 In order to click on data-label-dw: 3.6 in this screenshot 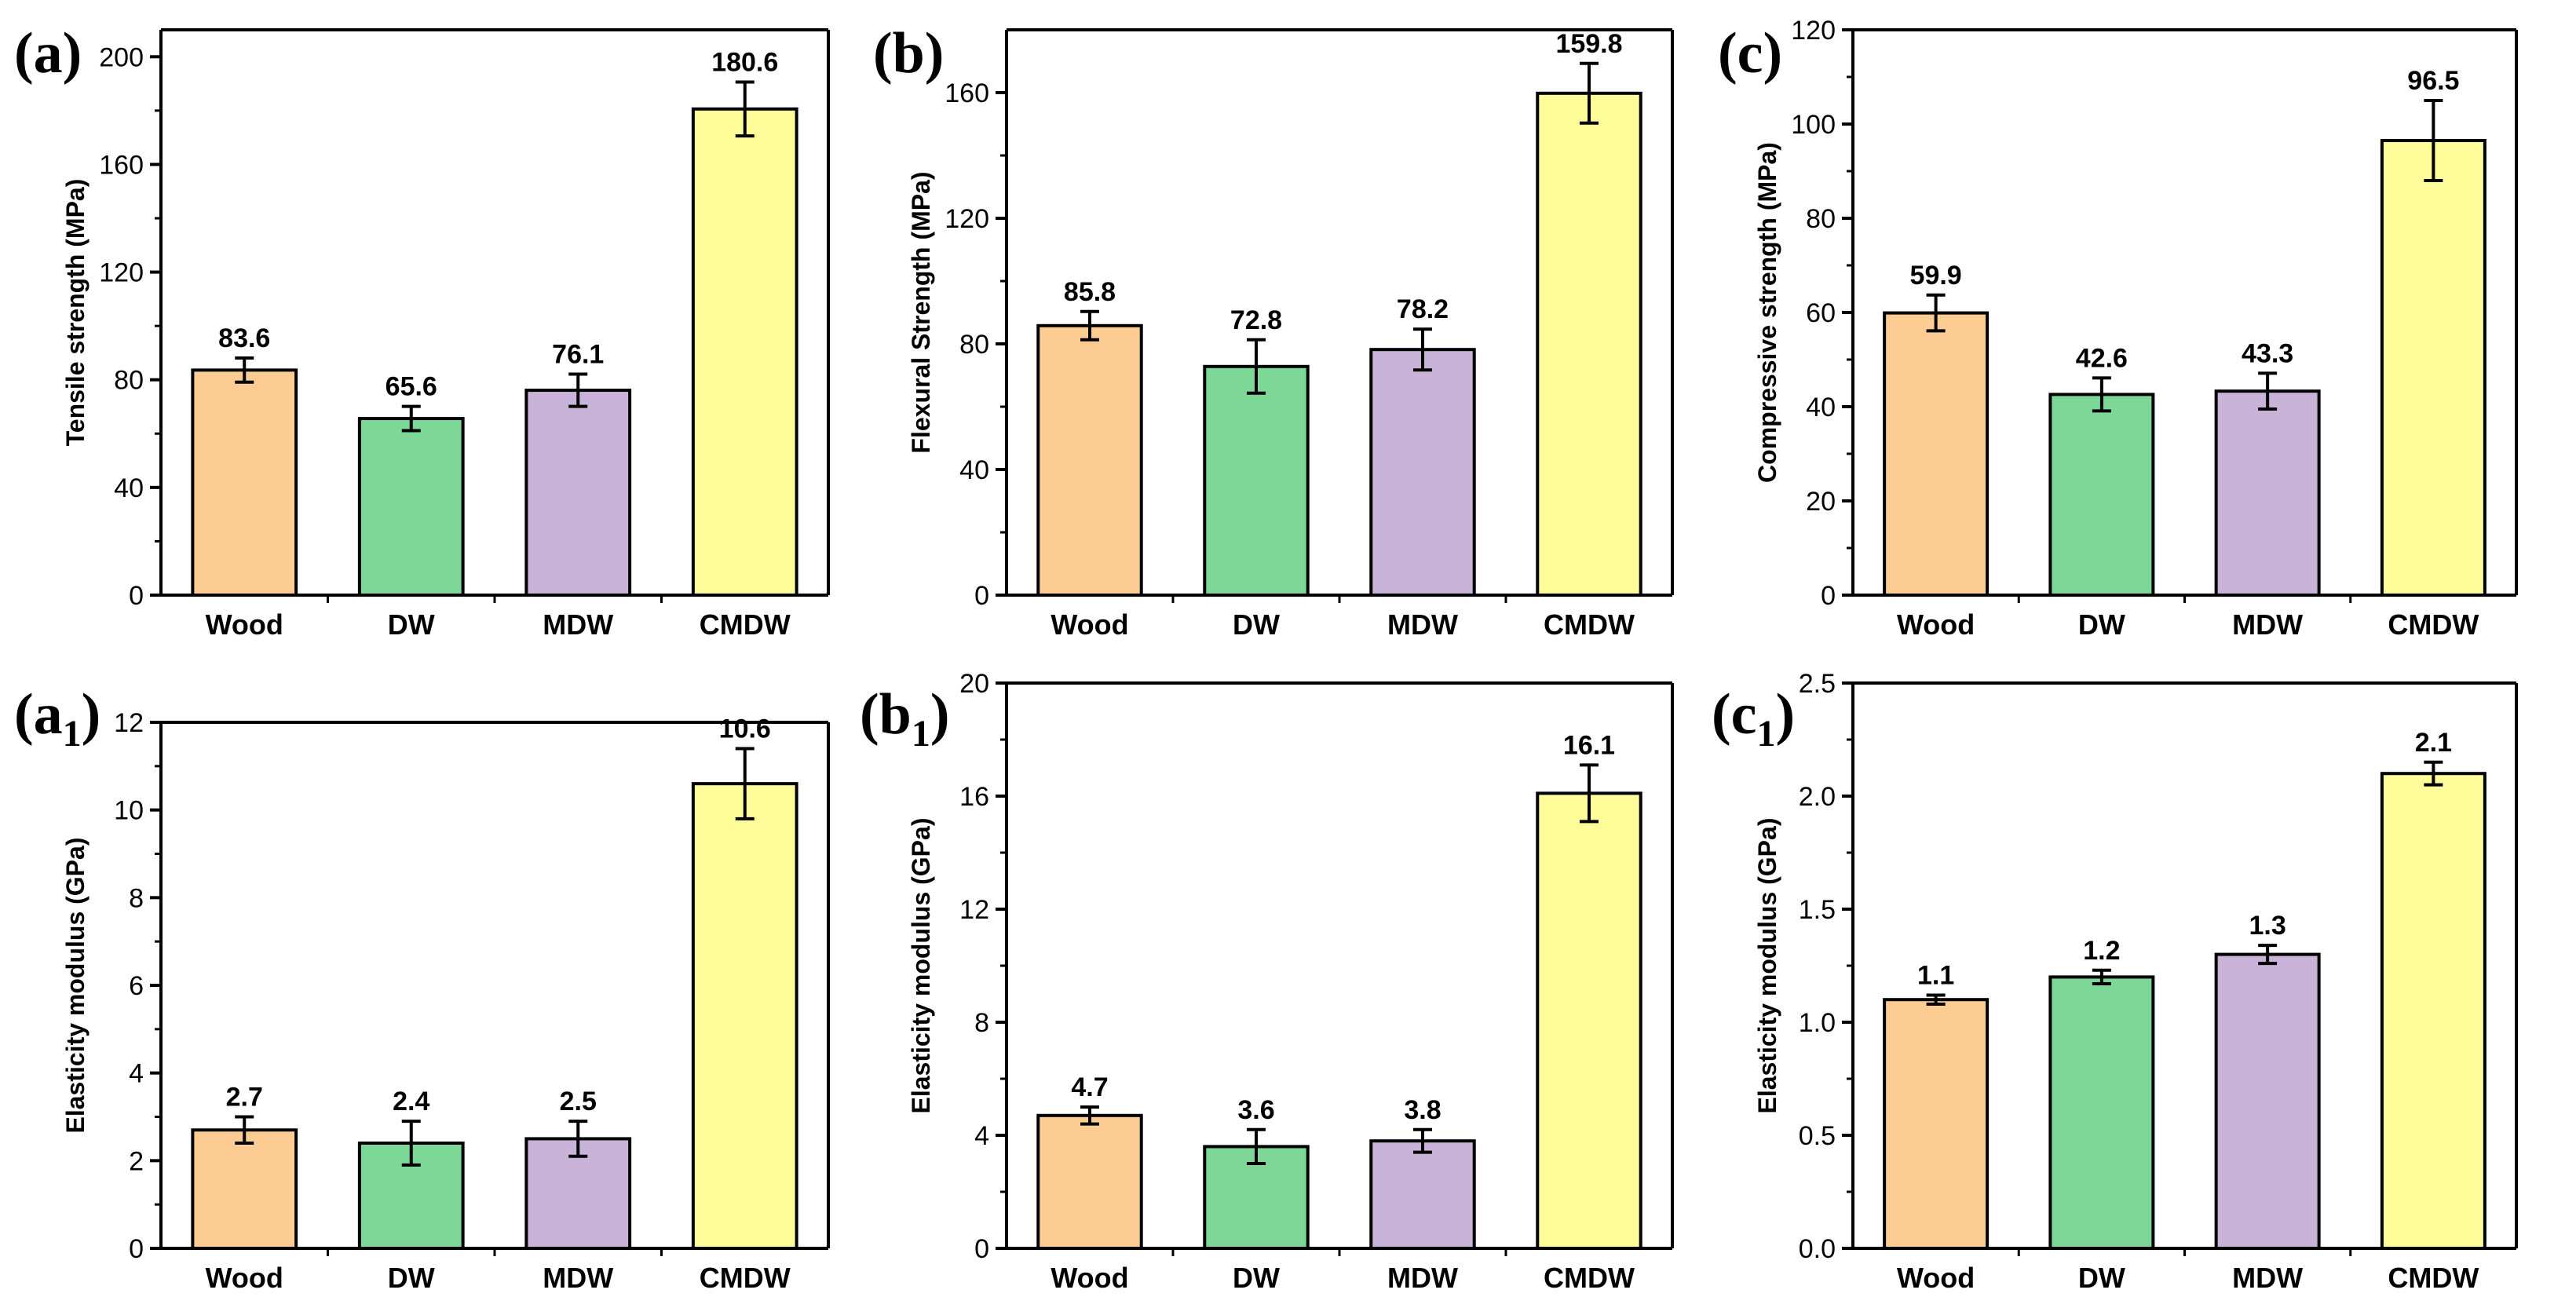, I will do `click(1255, 1110)`.